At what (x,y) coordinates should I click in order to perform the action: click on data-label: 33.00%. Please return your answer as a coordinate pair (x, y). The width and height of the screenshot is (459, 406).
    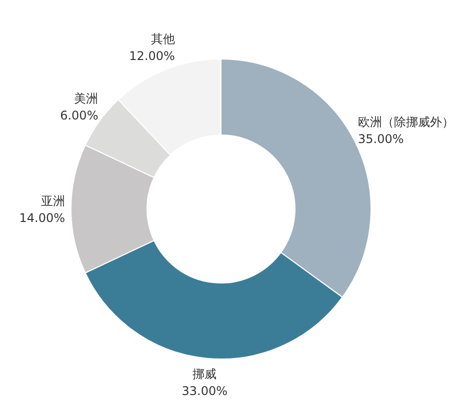
    Looking at the image, I should click on (205, 391).